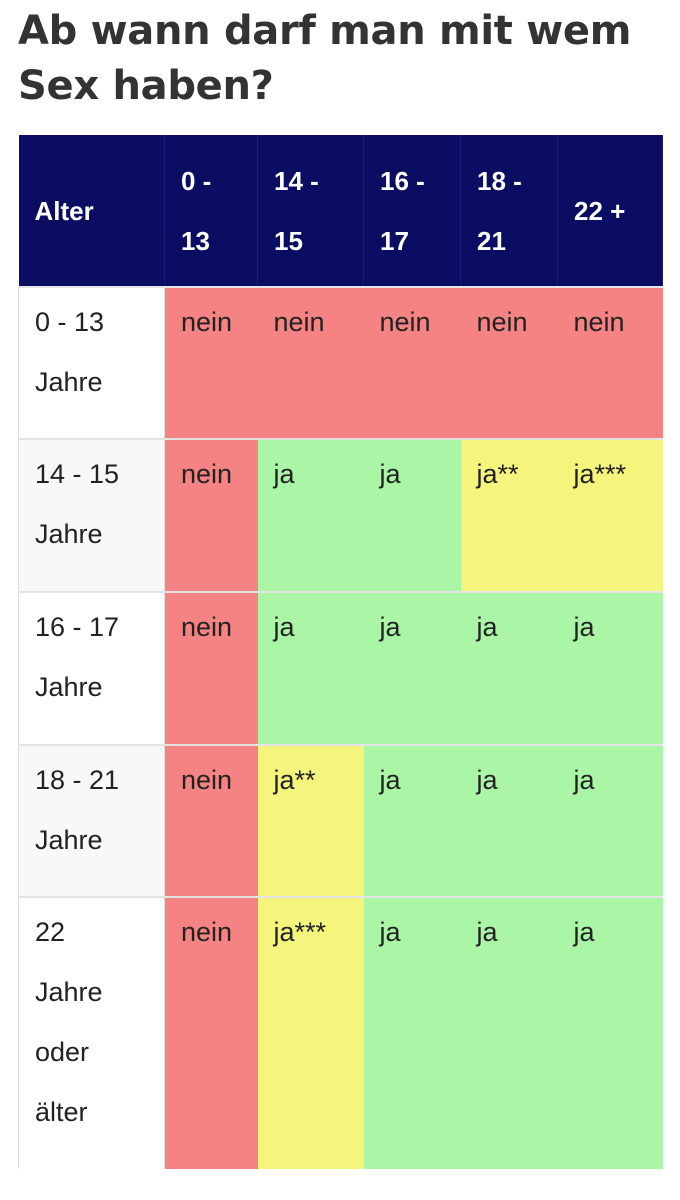  Describe the element at coordinates (310, 211) in the screenshot. I see `header-col-14-15: 14 -15` at that location.